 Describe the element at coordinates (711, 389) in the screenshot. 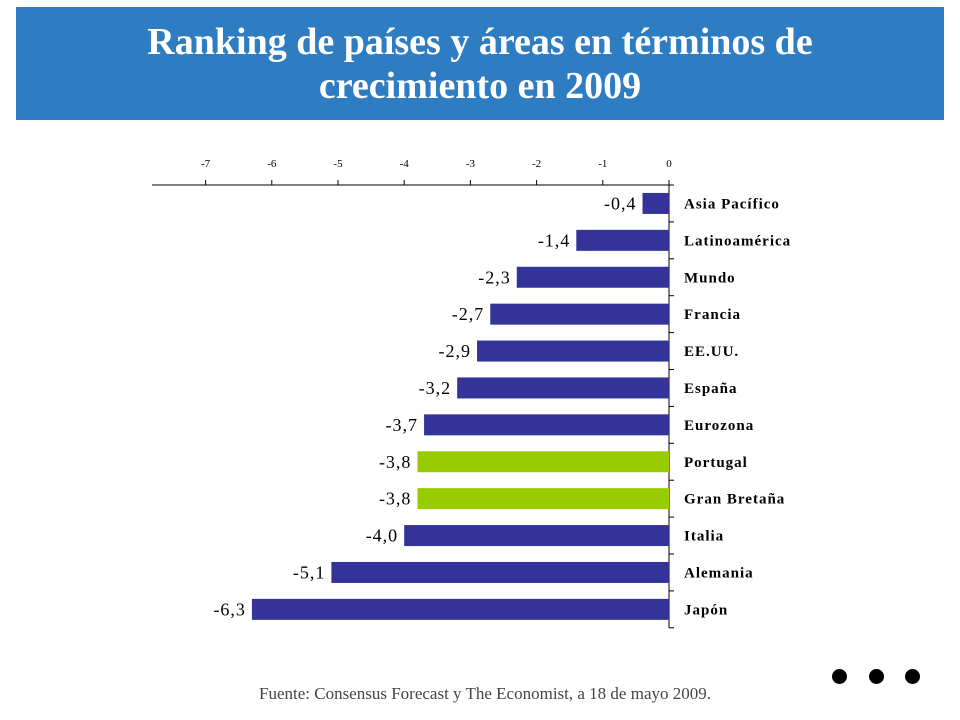

I see `category-label: España` at that location.